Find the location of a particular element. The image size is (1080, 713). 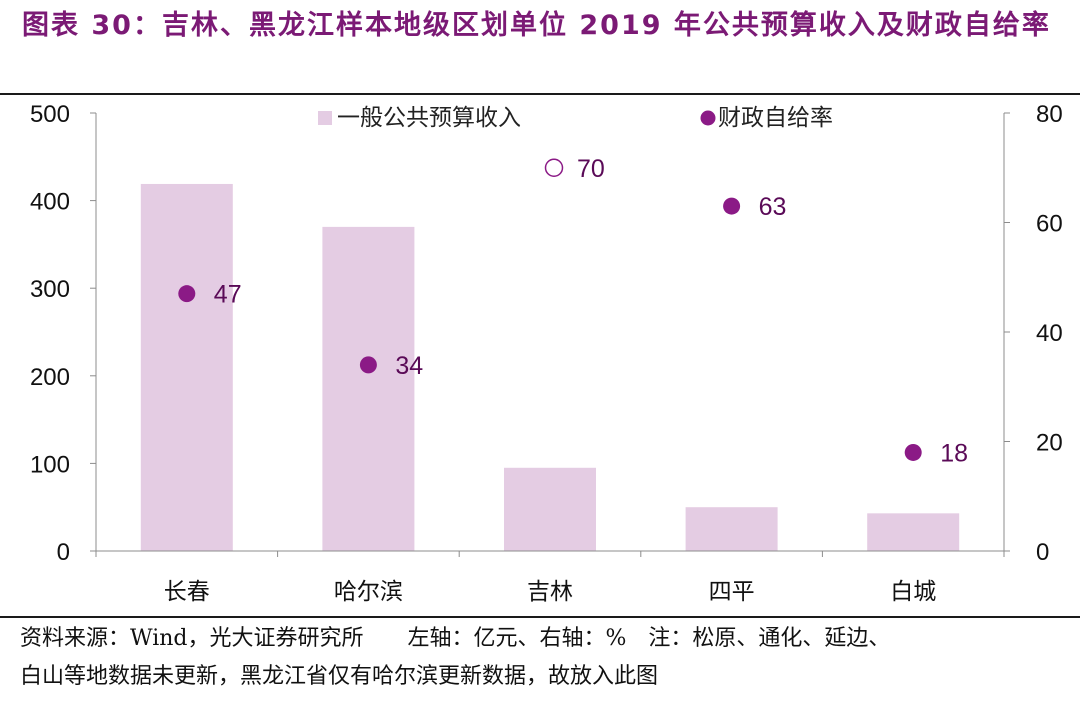

ratio-data-label: 34 is located at coordinates (409, 366).